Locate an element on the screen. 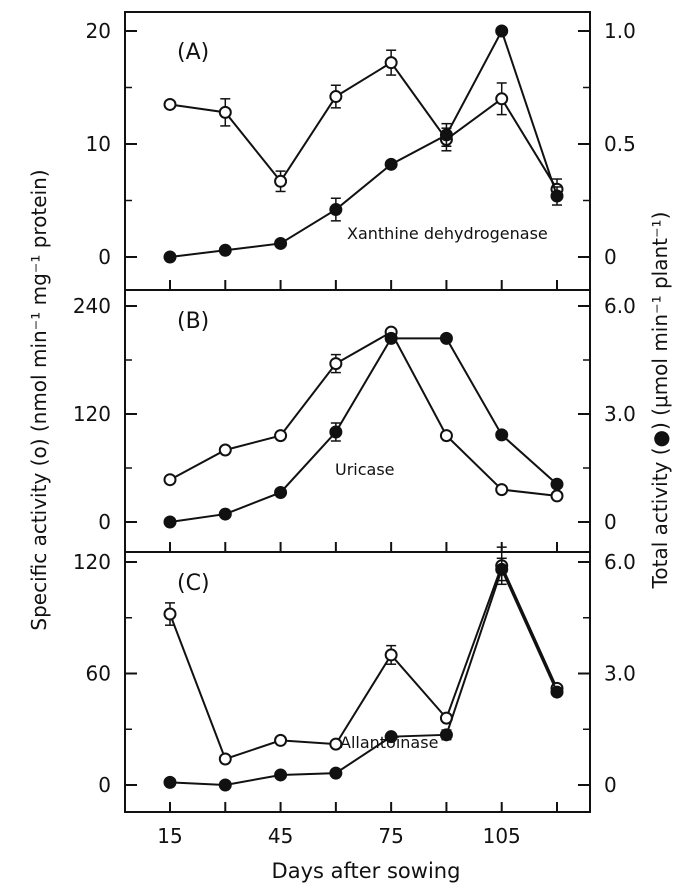 The width and height of the screenshot is (689, 890). panel-label: (A) is located at coordinates (193, 52).